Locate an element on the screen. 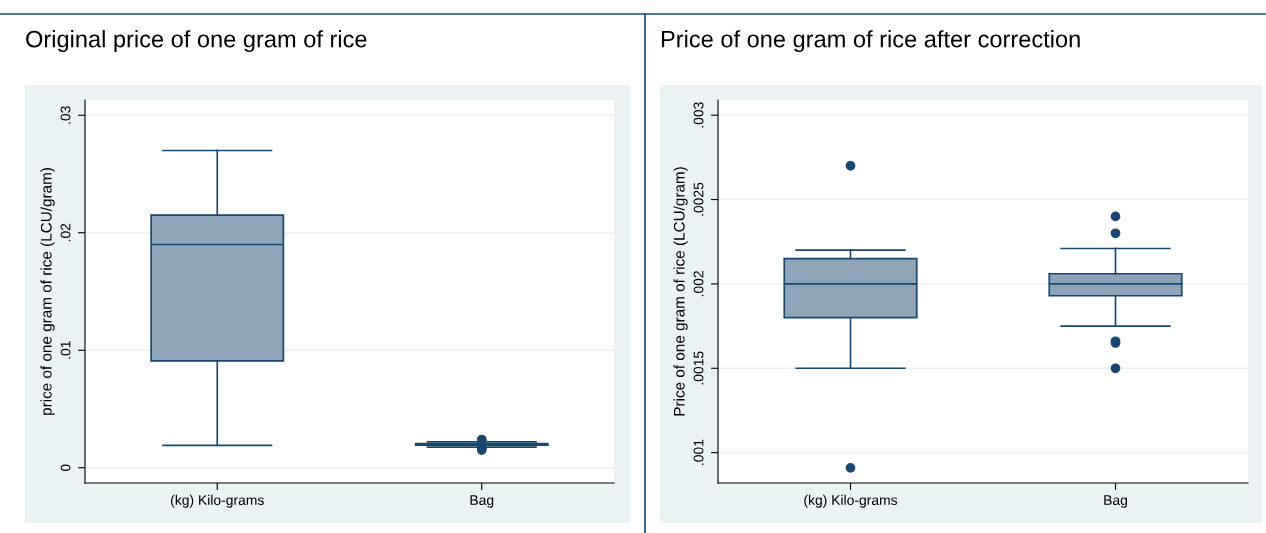  y-tick-label: 0 is located at coordinates (65, 468).